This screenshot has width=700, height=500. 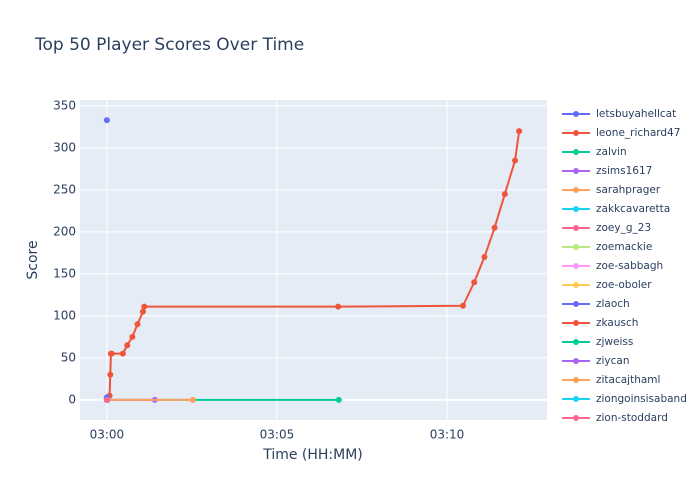 I want to click on x-tick-label: 03:10, so click(x=447, y=435).